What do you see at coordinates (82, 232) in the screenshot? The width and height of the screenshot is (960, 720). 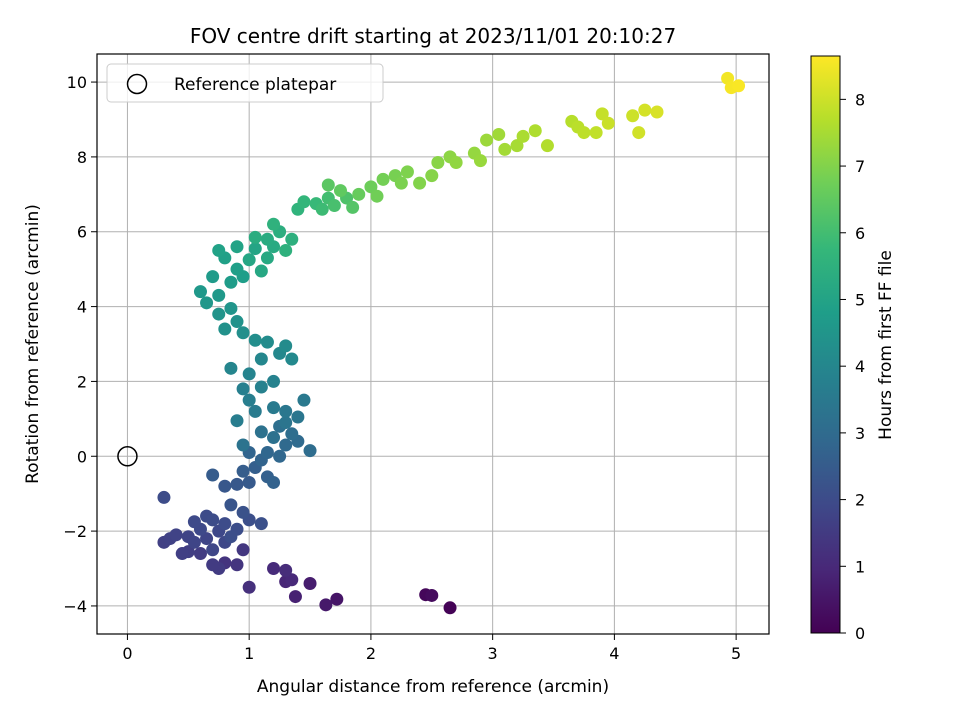 I see `y-tick-label: 6` at bounding box center [82, 232].